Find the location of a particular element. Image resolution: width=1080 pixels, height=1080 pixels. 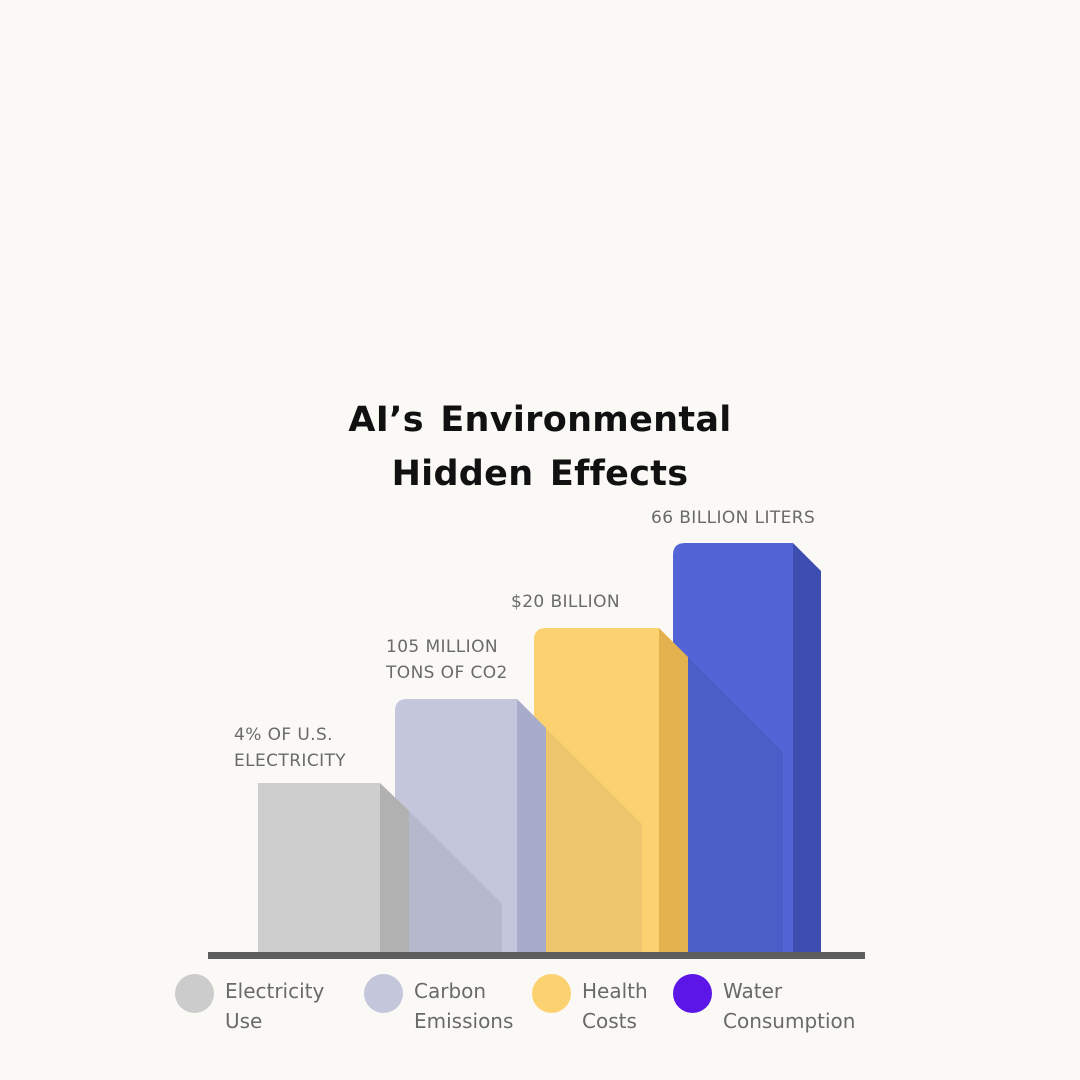

legend-label: Water Consumption is located at coordinates (789, 1006).